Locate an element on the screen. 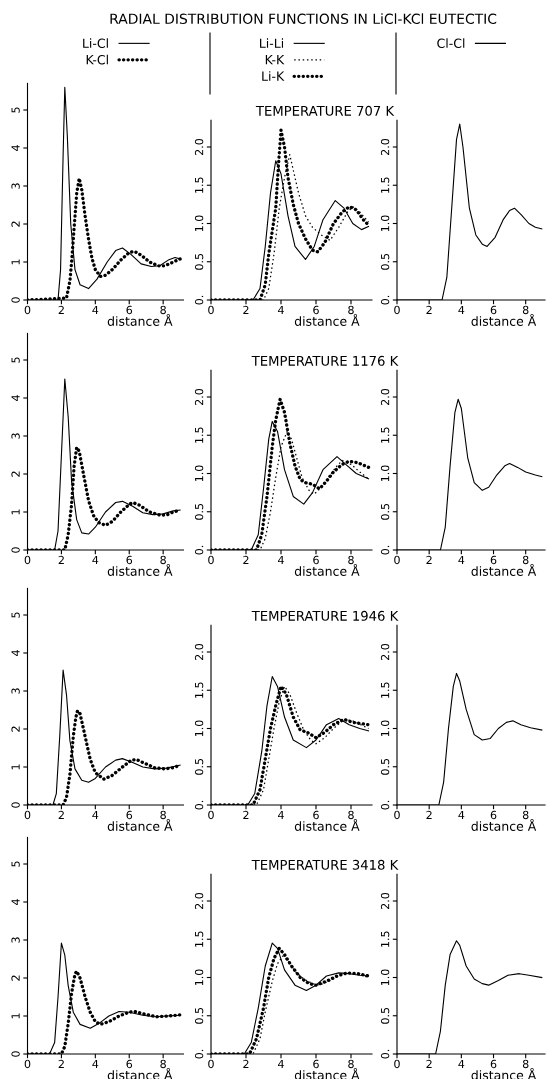  legend-label: Li-K is located at coordinates (273, 76).